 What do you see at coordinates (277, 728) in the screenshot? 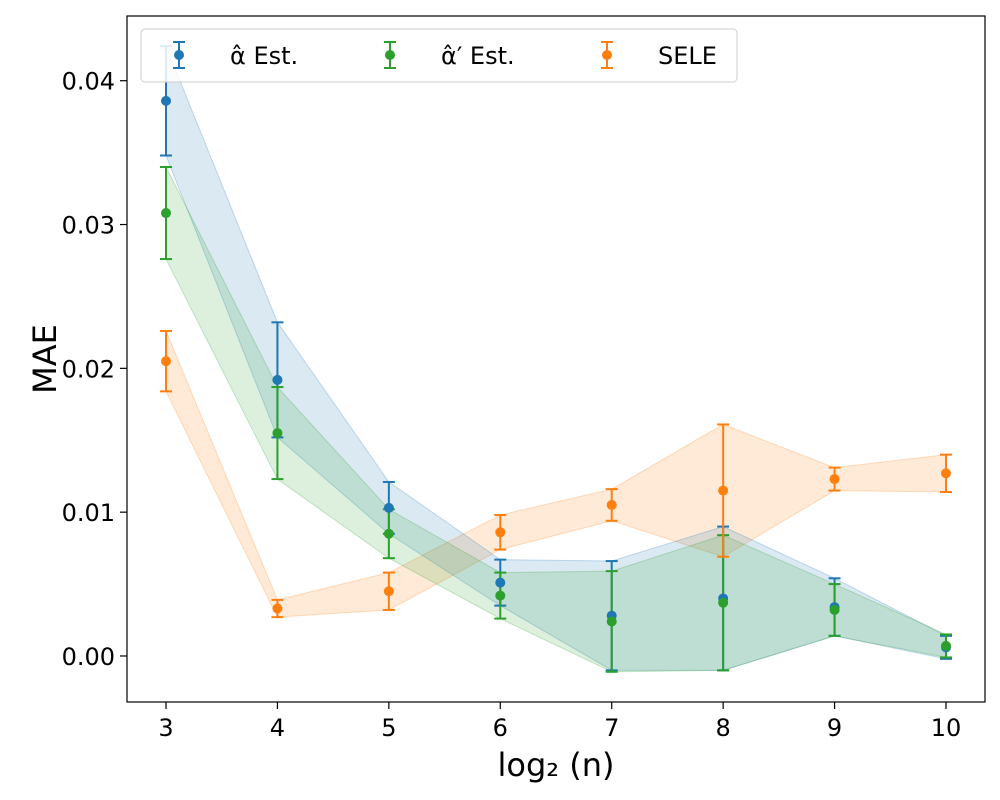
I see `x-tick-label: 4` at bounding box center [277, 728].